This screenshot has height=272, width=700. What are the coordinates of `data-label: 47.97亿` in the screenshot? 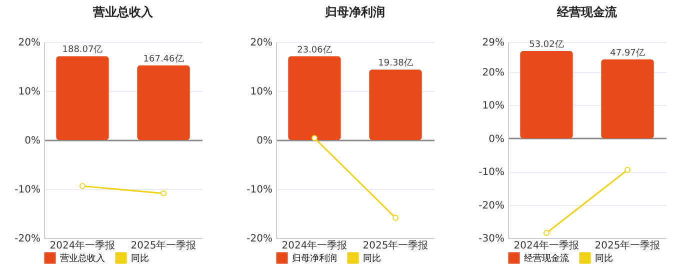 It's located at (627, 52).